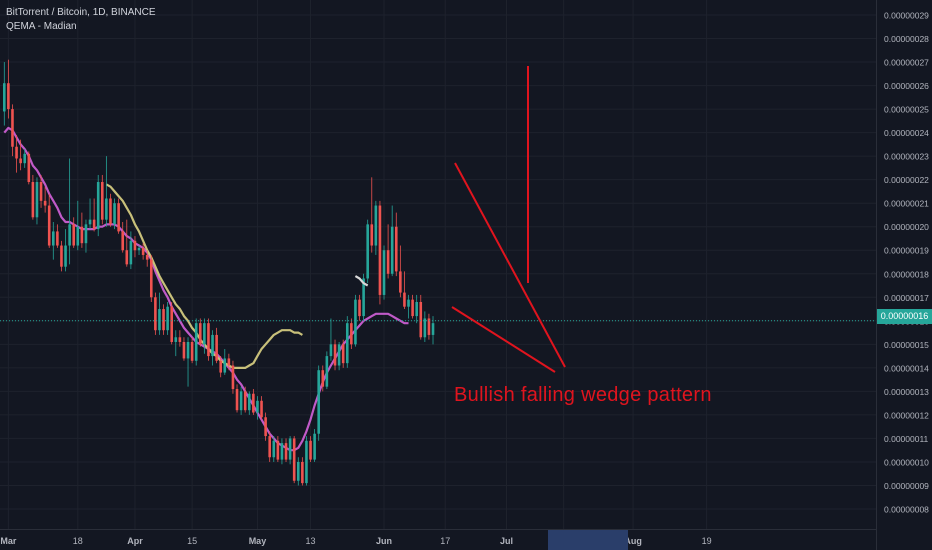 This screenshot has height=550, width=932. What do you see at coordinates (707, 541) in the screenshot?
I see `x-tick-label: 19` at bounding box center [707, 541].